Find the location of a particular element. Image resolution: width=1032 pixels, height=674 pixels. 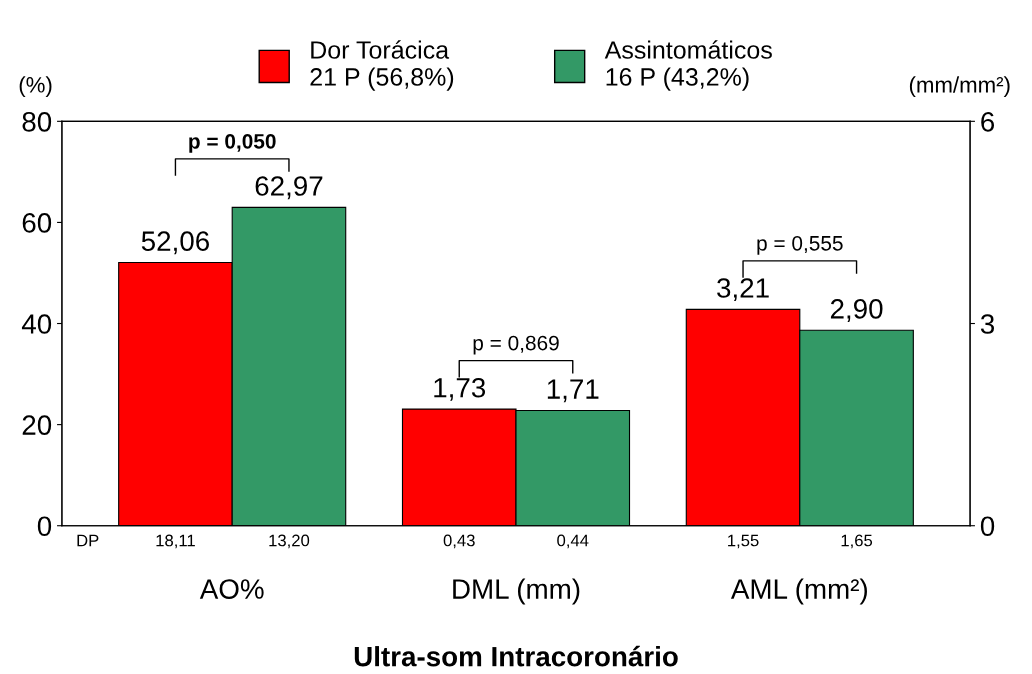

annotation: p = 0,869 is located at coordinates (516, 345).